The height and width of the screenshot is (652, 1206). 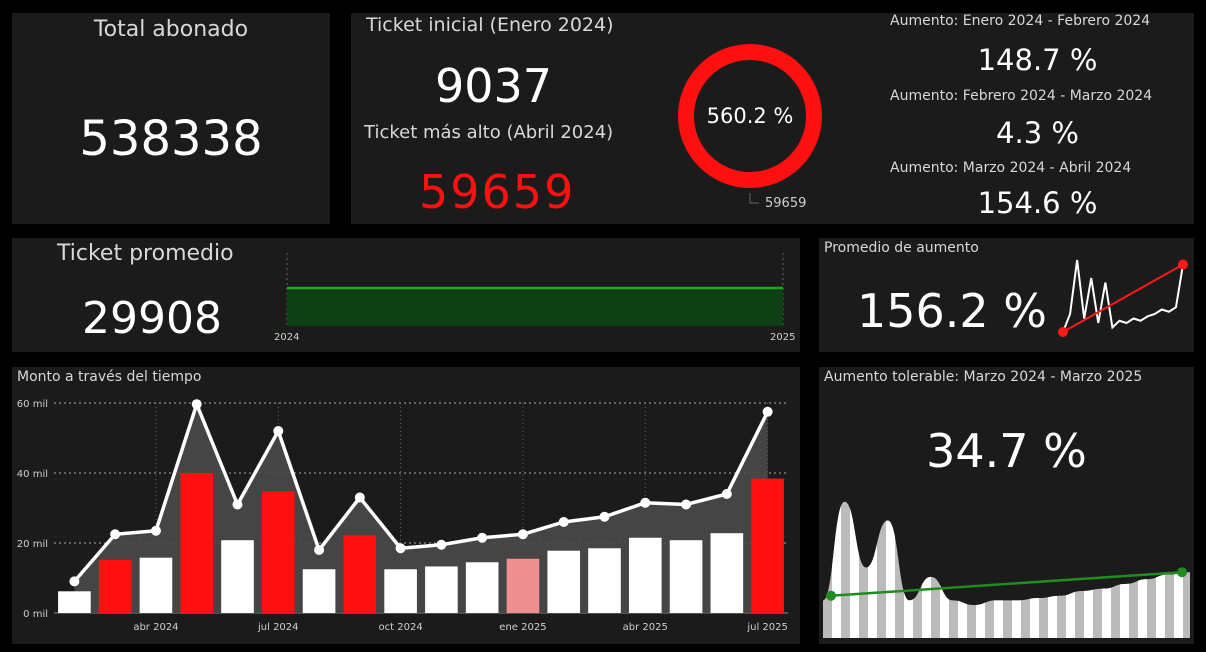 I want to click on donut-ring, so click(x=750, y=116).